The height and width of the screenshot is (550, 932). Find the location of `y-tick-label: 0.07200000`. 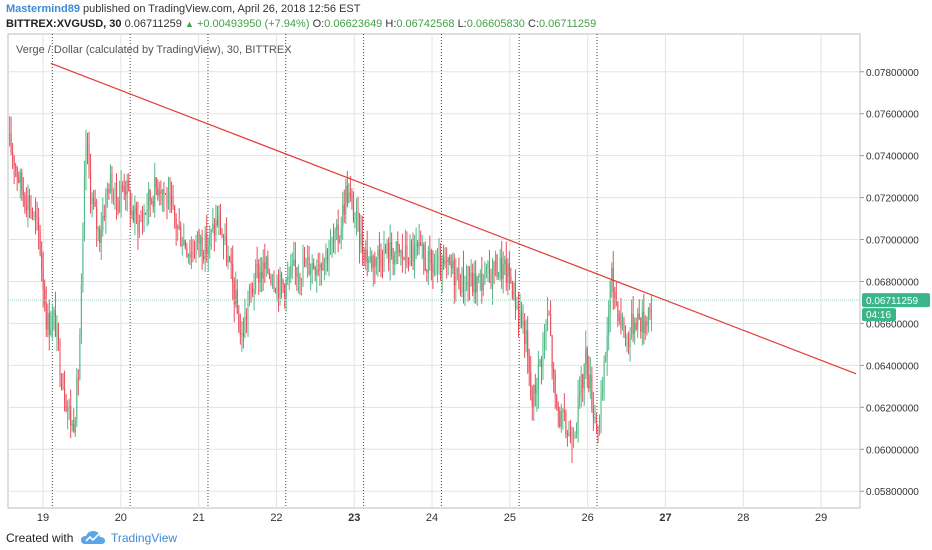

y-tick-label: 0.07200000 is located at coordinates (892, 199).